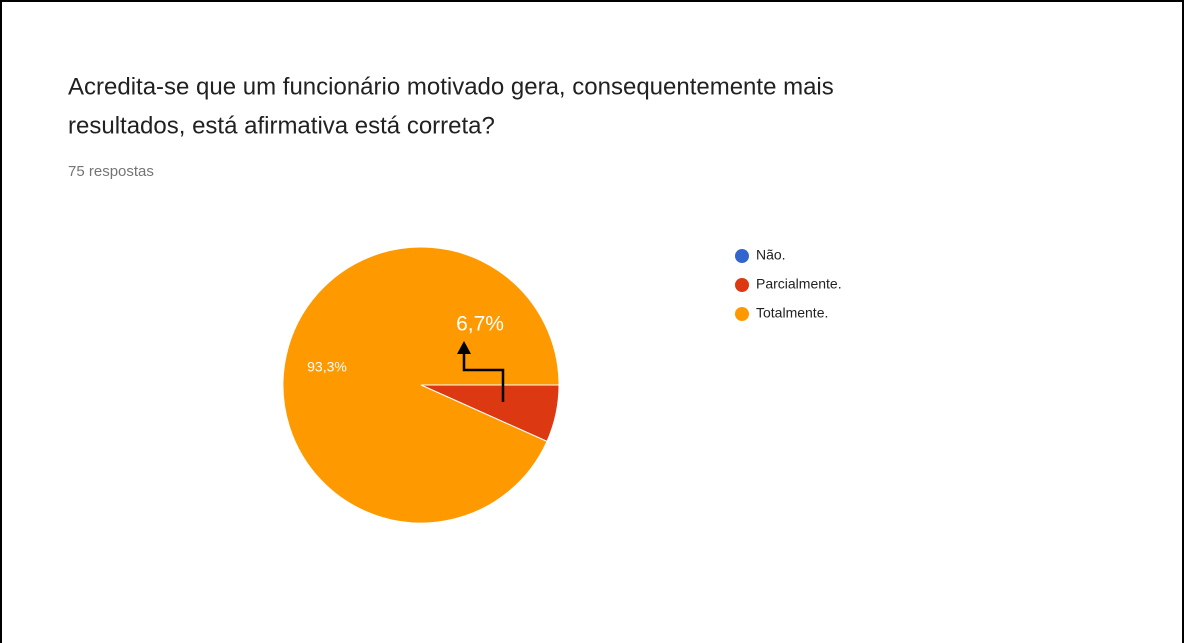  Describe the element at coordinates (327, 367) in the screenshot. I see `value-label: 93,3%` at that location.